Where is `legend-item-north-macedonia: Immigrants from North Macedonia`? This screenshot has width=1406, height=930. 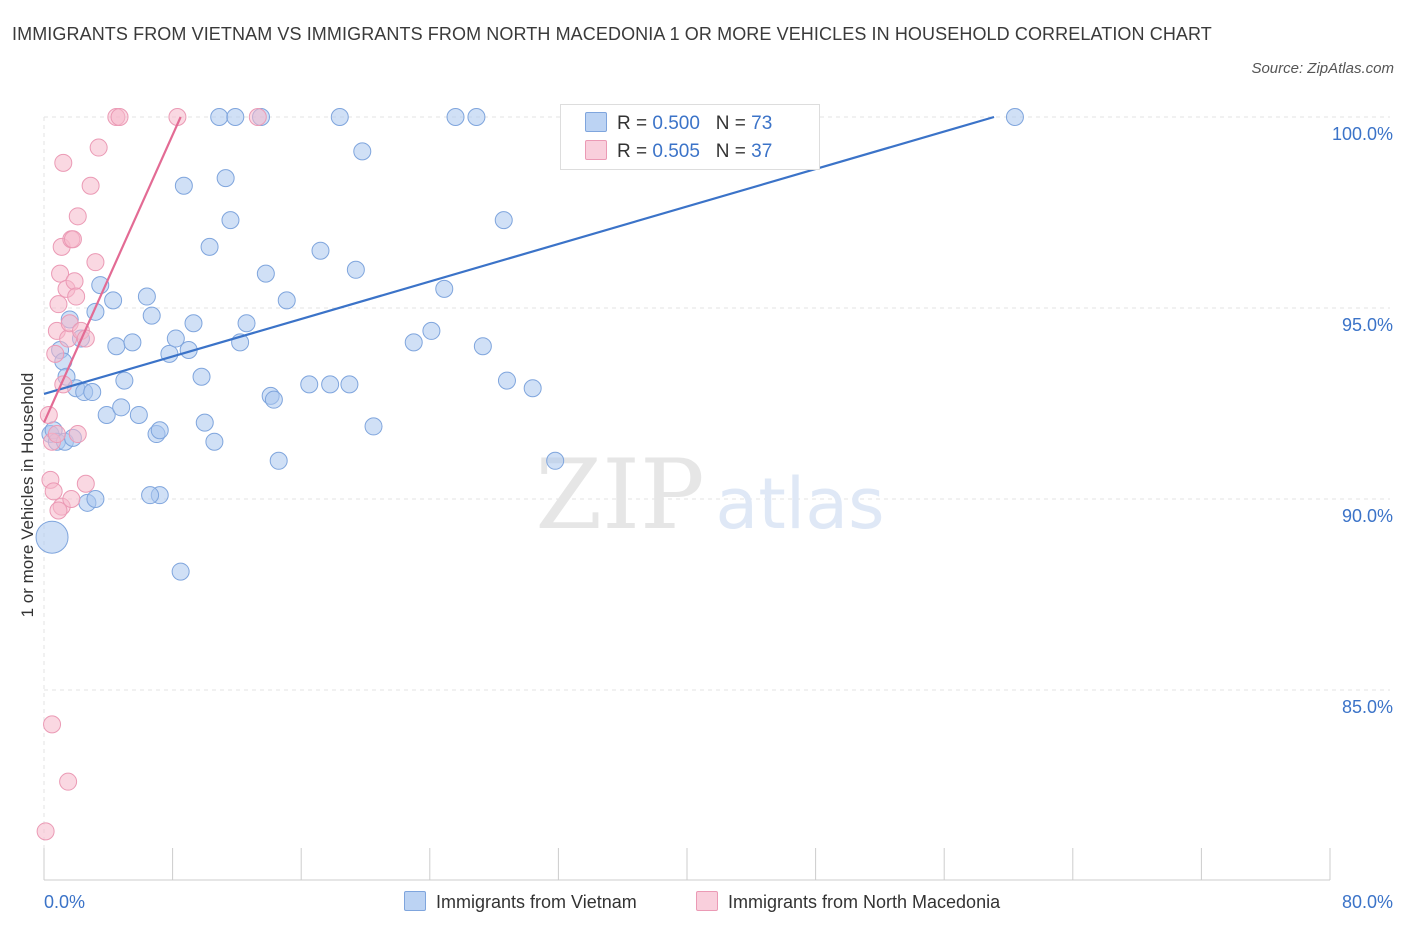 legend-item-north-macedonia: Immigrants from North Macedonia is located at coordinates (848, 902).